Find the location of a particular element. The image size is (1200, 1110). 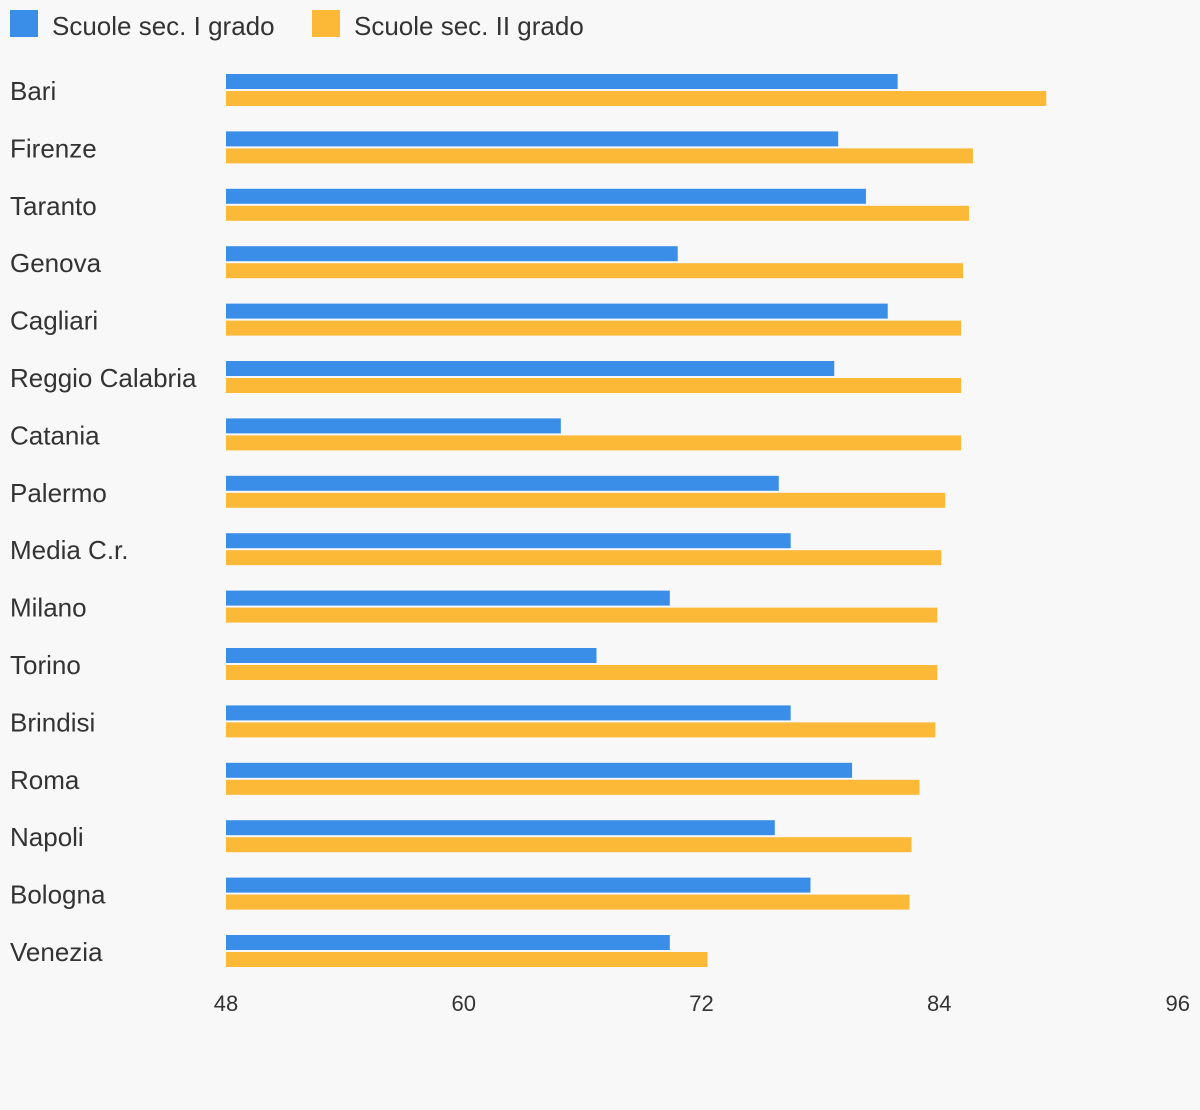

category-label: Bari is located at coordinates (33, 91).